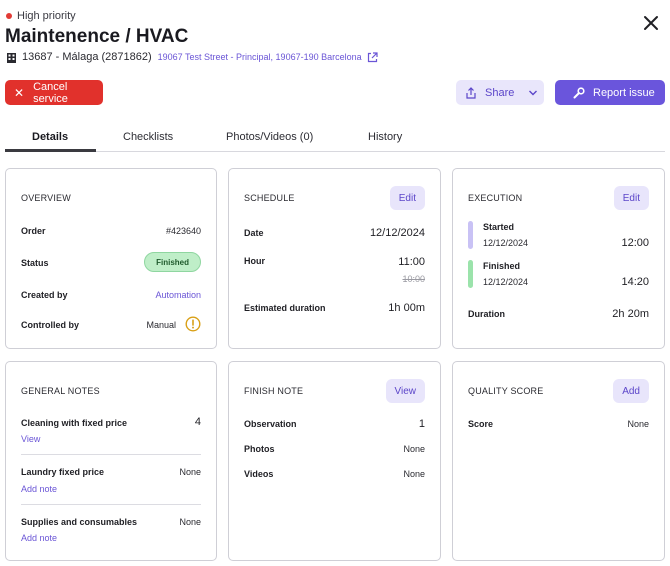 This screenshot has height=566, width=670. What do you see at coordinates (254, 233) in the screenshot?
I see `date-label: Date` at bounding box center [254, 233].